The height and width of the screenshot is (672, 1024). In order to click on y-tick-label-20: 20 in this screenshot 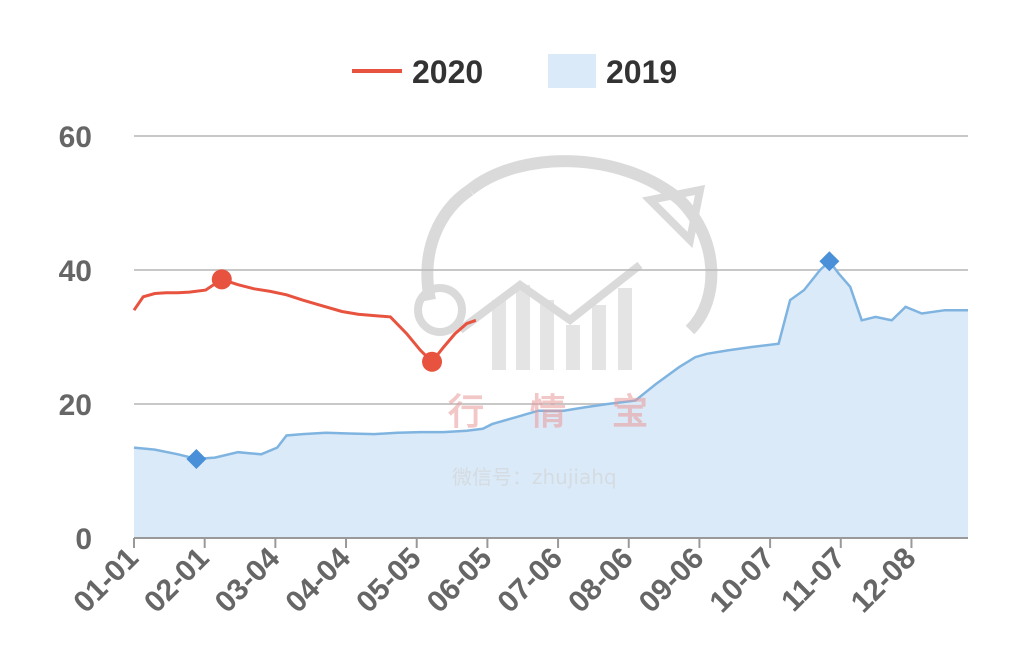, I will do `click(75, 405)`.